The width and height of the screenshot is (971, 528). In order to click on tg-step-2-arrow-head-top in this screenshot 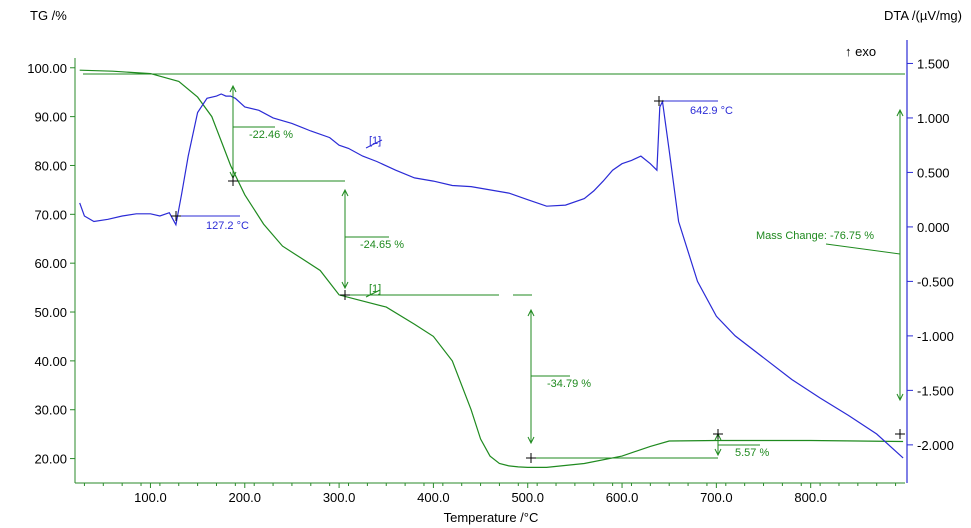, I will do `click(345, 192)`.